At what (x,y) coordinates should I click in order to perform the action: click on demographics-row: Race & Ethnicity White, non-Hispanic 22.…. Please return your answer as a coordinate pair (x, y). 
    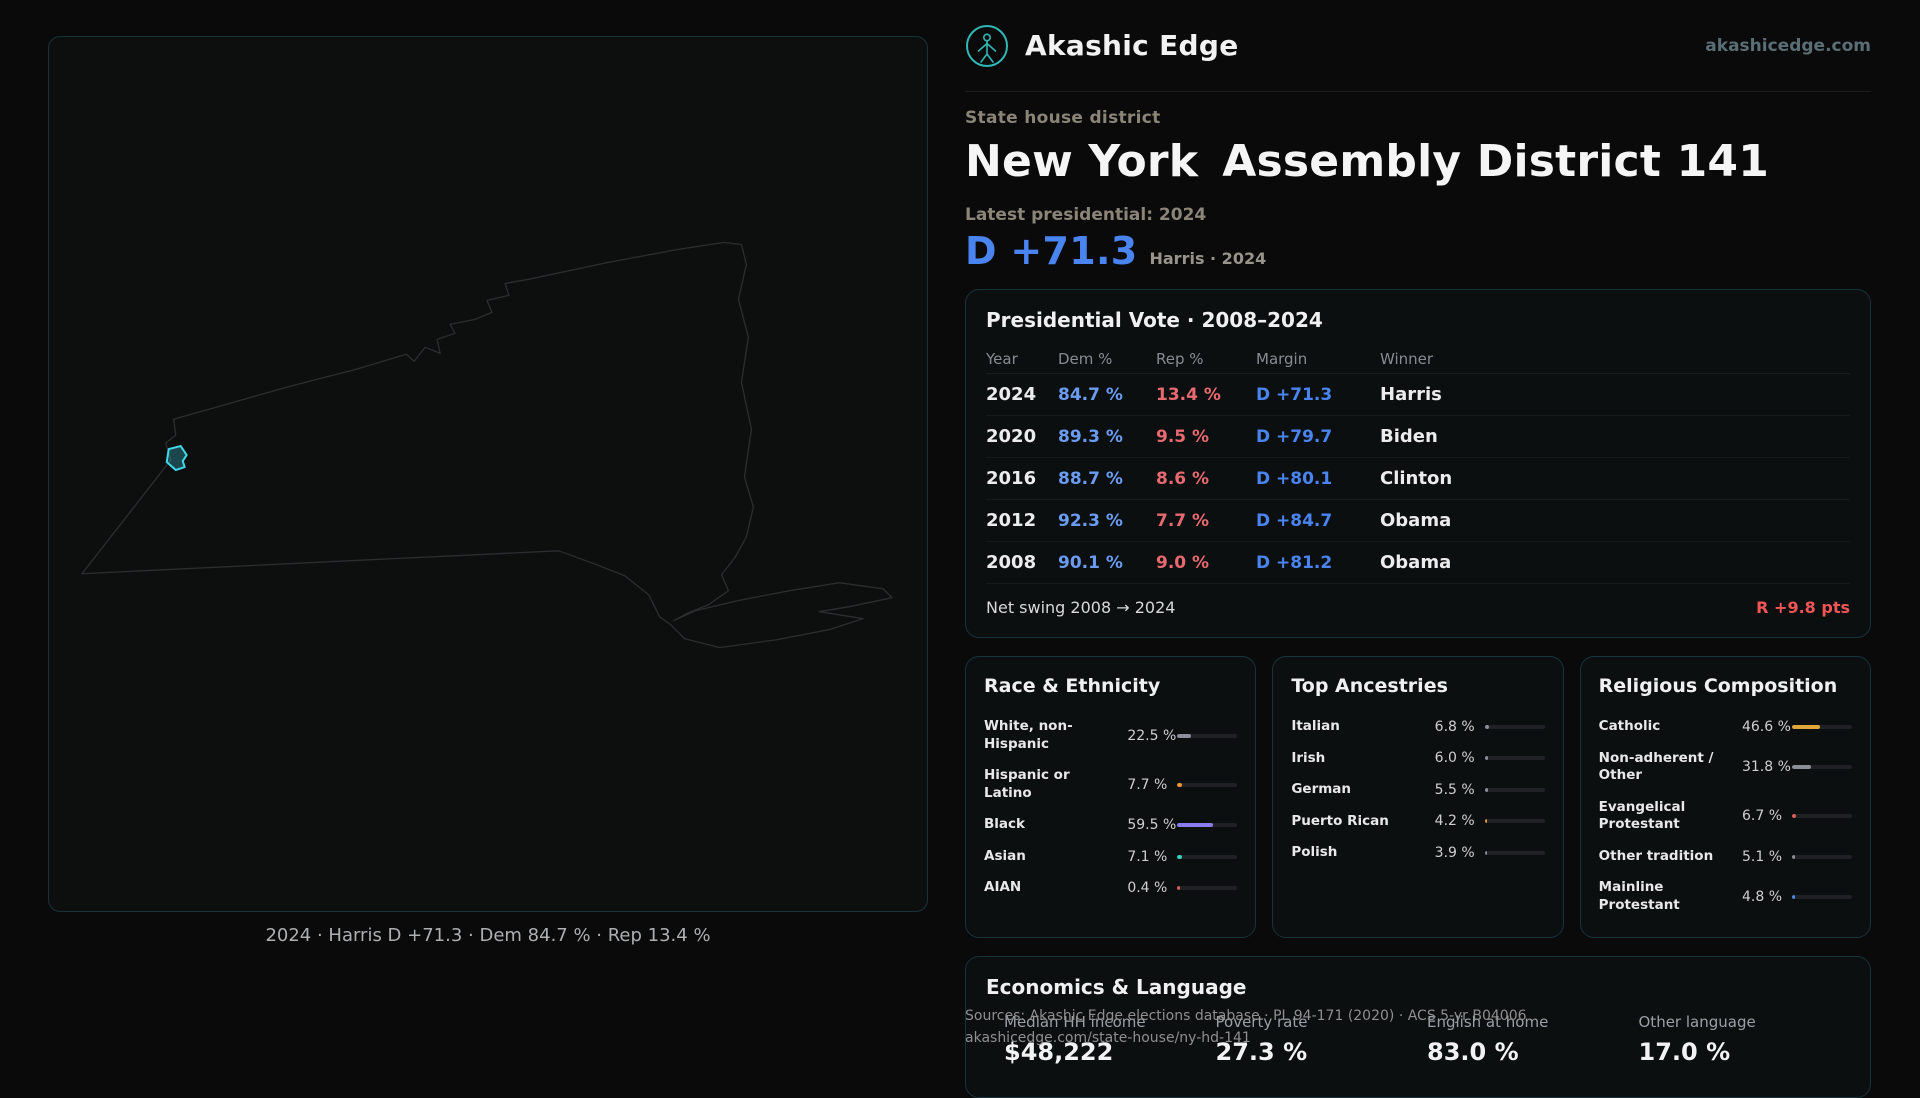
    Looking at the image, I should click on (1418, 797).